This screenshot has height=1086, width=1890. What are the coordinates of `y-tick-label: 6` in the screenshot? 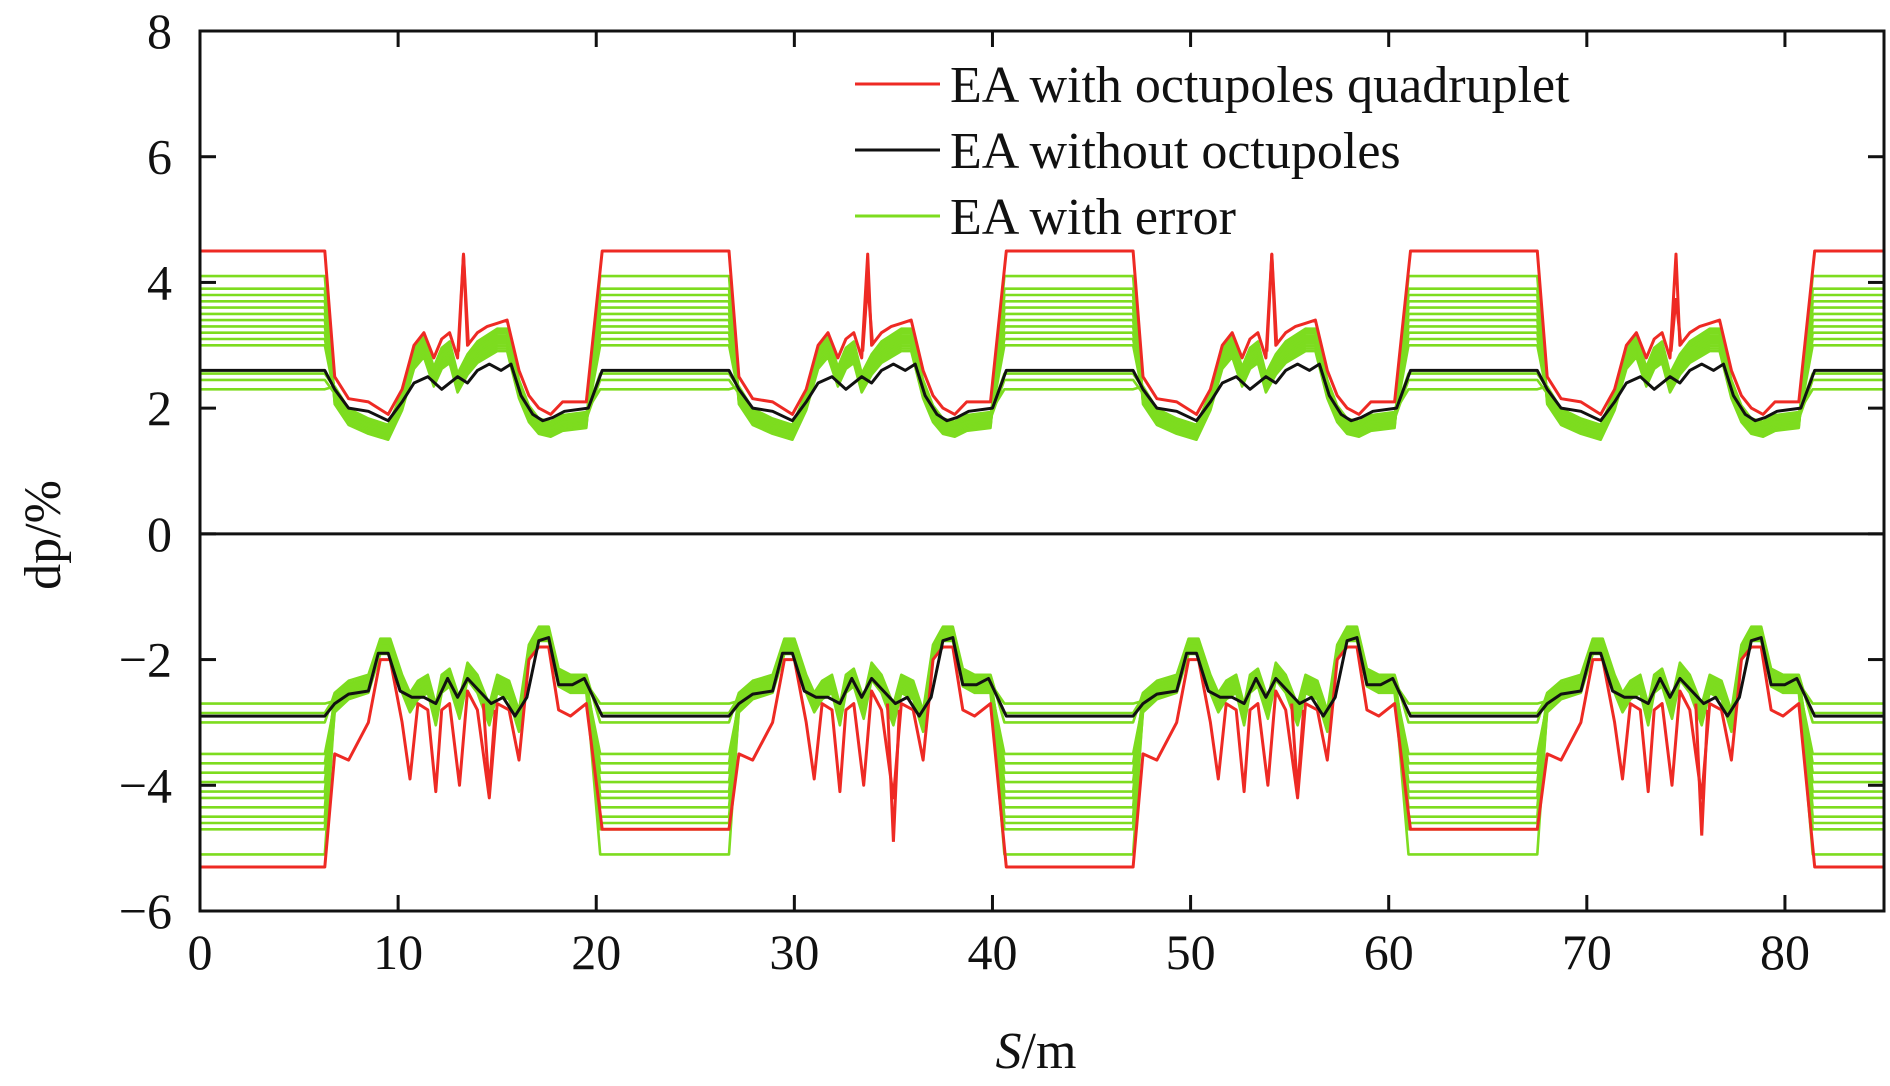 It's located at (159, 157).